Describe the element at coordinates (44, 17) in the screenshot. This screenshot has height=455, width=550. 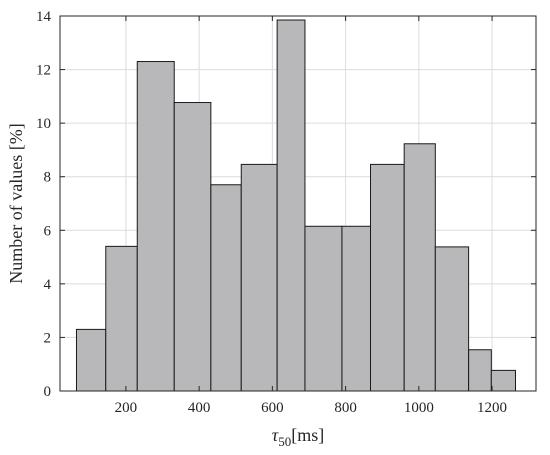
I see `y-tick-label: 14` at that location.